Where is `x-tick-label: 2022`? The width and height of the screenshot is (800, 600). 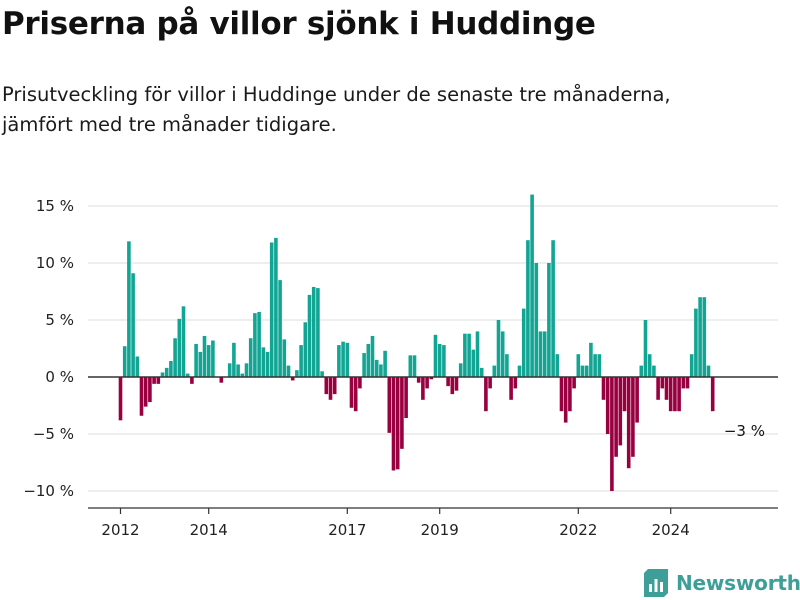 x-tick-label: 2022 is located at coordinates (578, 530).